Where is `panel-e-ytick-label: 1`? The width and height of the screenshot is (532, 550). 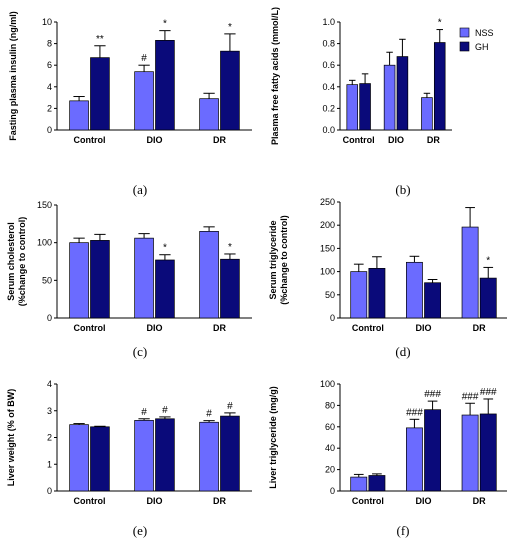
panel-e-ytick-label: 1 is located at coordinates (49, 464).